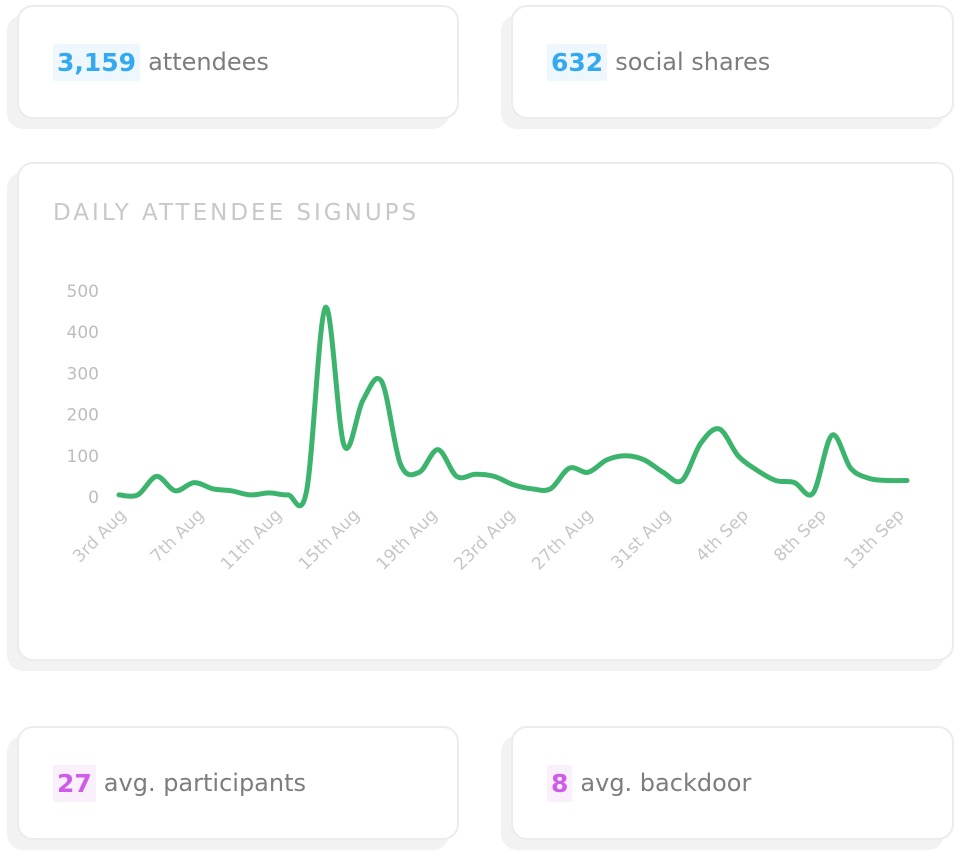 Image resolution: width=960 pixels, height=856 pixels. I want to click on avg-backdoor-count: 8, so click(560, 783).